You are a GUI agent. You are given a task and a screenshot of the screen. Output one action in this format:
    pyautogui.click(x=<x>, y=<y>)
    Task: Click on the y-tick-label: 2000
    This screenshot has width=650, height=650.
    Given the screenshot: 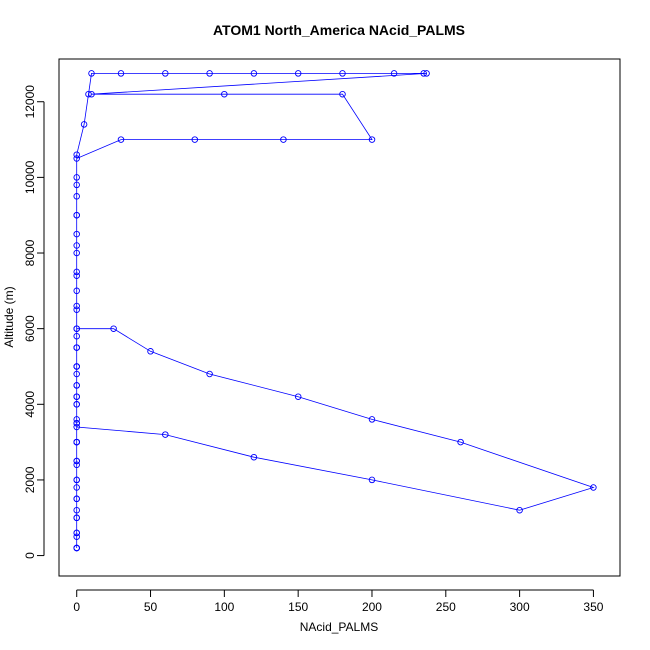 What is the action you would take?
    pyautogui.click(x=30, y=479)
    